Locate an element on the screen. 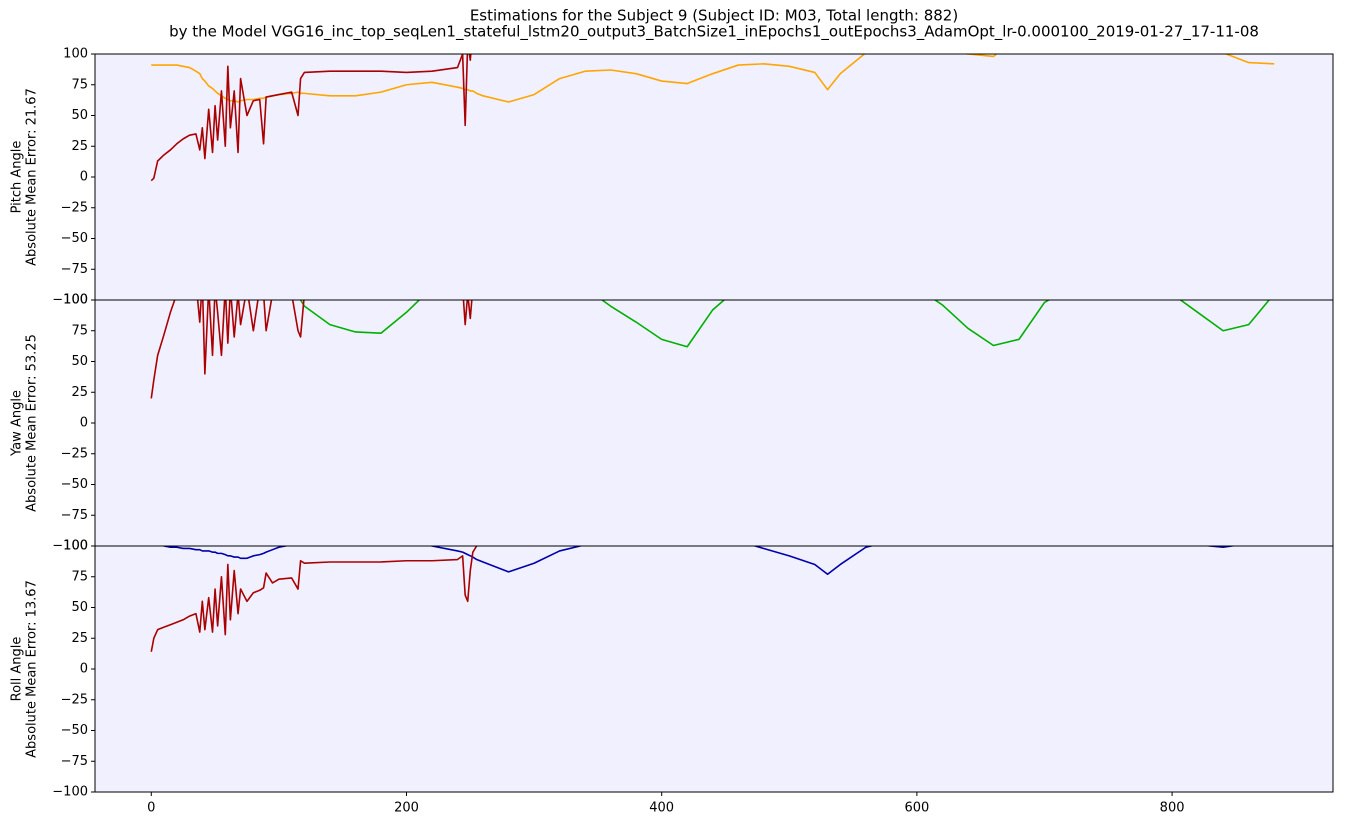 The height and width of the screenshot is (826, 1346). x-tick-label: 800 is located at coordinates (1172, 808).